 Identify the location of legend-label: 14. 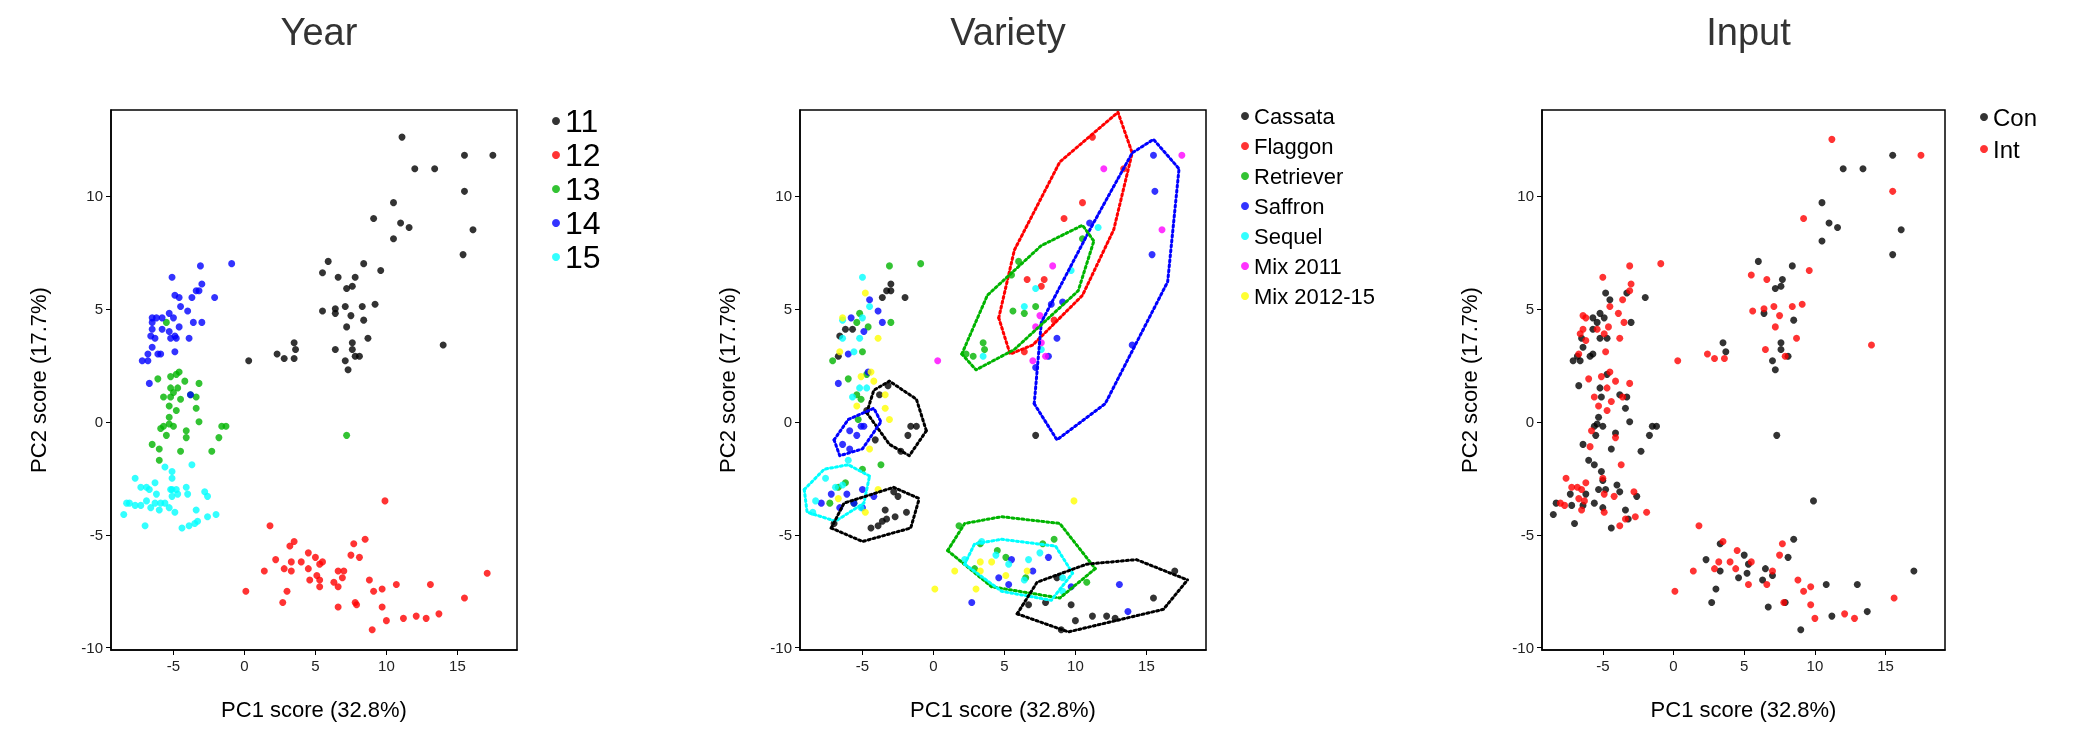
(583, 223).